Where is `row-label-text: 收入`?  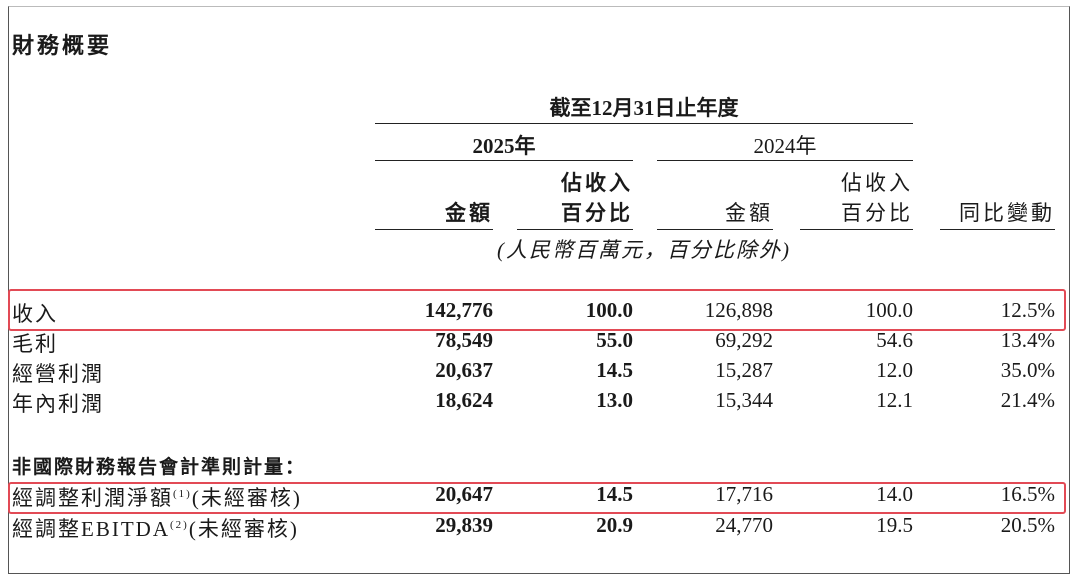 row-label-text: 收入 is located at coordinates (35, 314).